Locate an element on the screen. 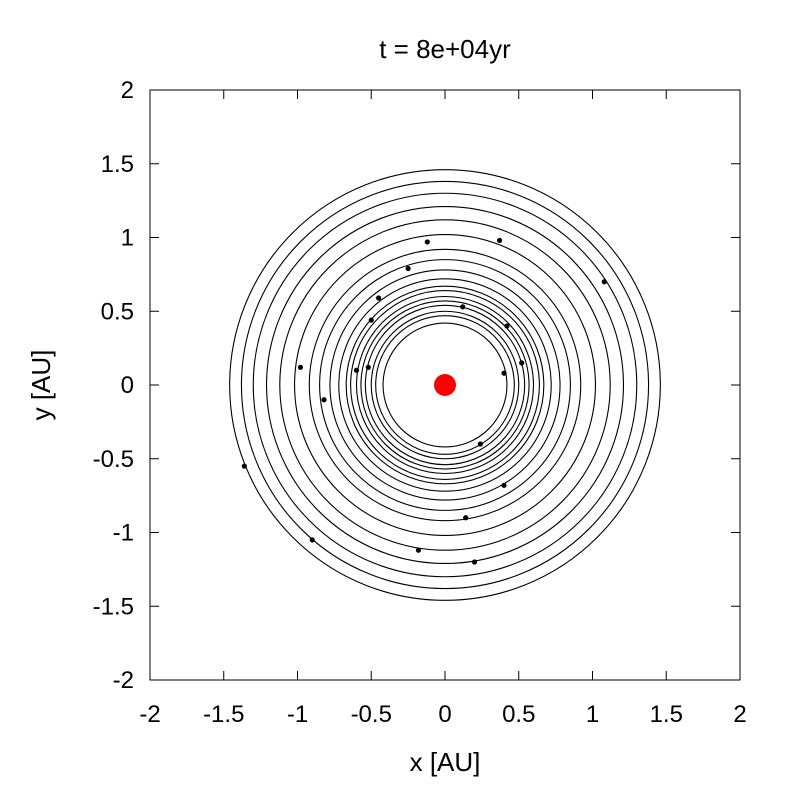  y-axis-label: y [AU] is located at coordinates (41, 385).